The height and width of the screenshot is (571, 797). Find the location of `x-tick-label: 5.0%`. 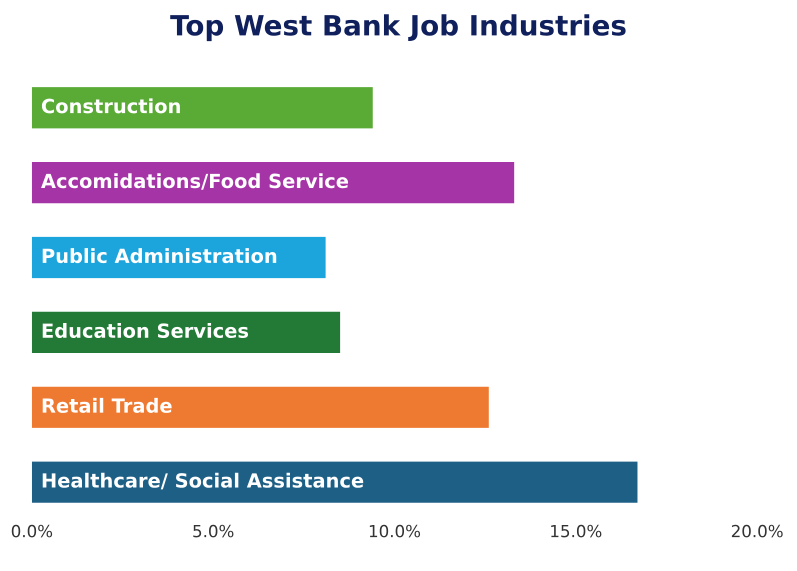

x-tick-label: 5.0% is located at coordinates (213, 531).